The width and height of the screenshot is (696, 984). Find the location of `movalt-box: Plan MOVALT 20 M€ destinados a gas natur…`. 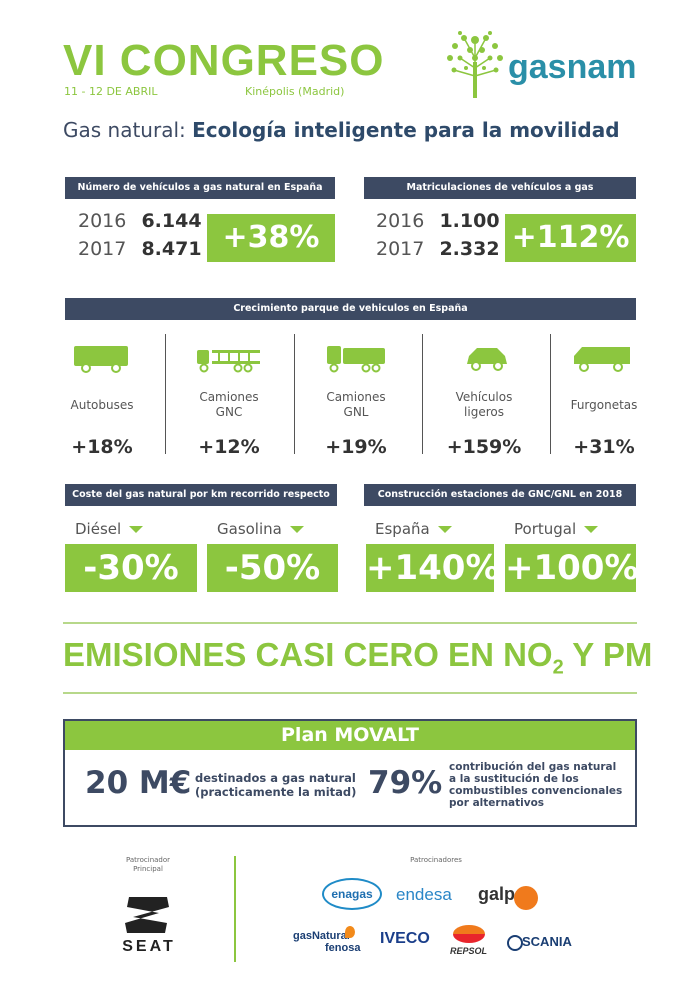

movalt-box: Plan MOVALT 20 M€ destinados a gas natur… is located at coordinates (350, 773).